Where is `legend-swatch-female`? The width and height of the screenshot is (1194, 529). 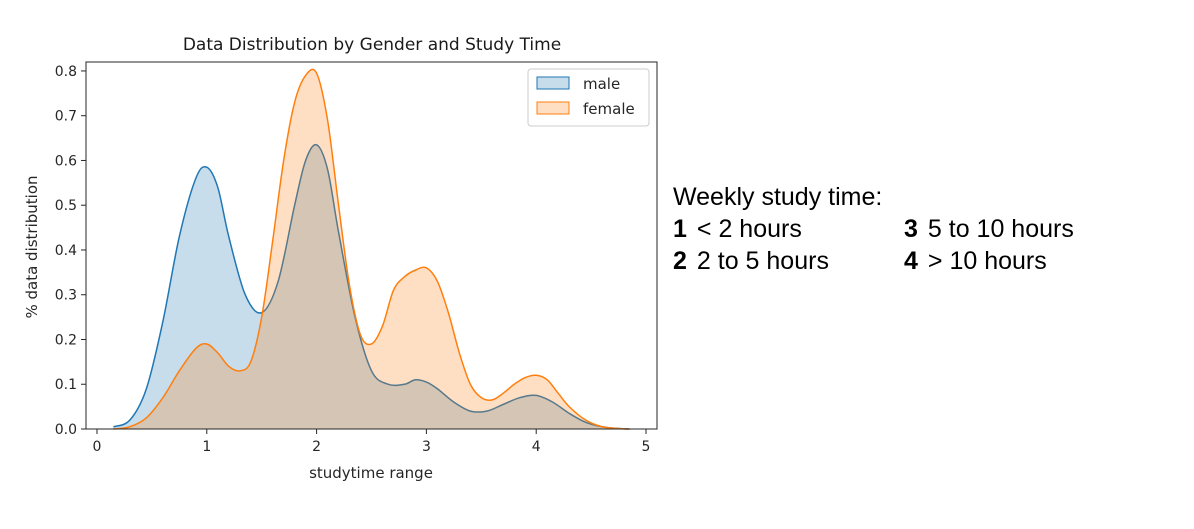 legend-swatch-female is located at coordinates (553, 108).